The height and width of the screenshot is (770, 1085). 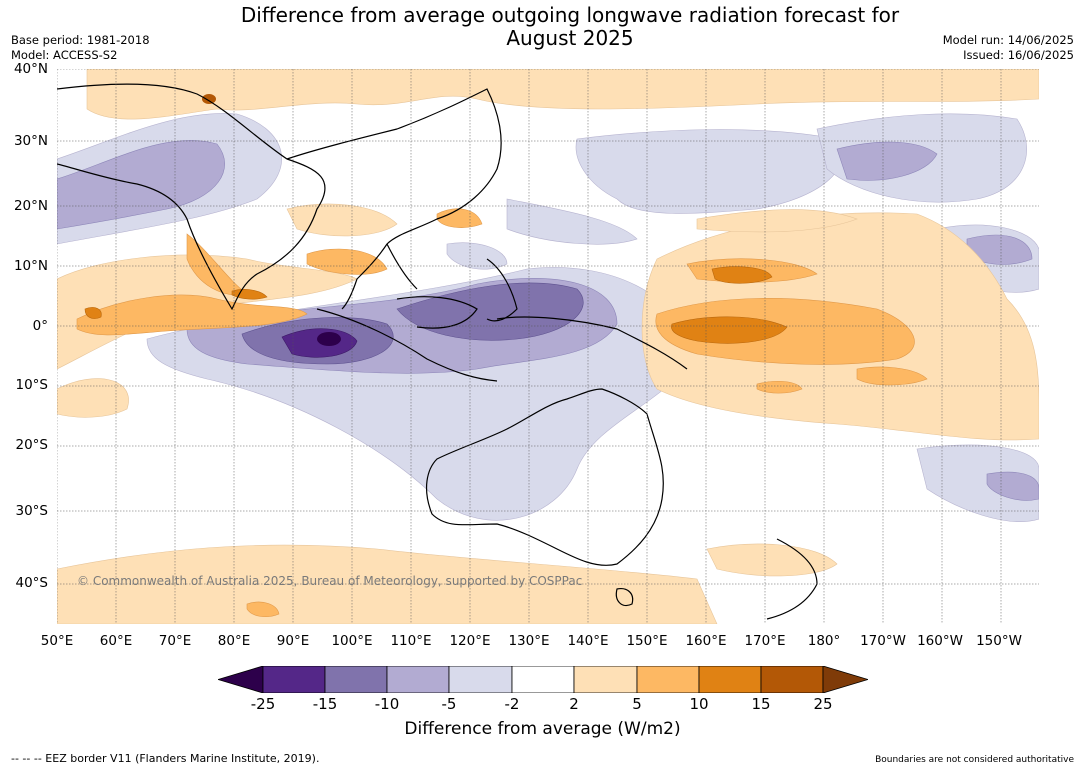 I want to click on colorbar, so click(x=543, y=679).